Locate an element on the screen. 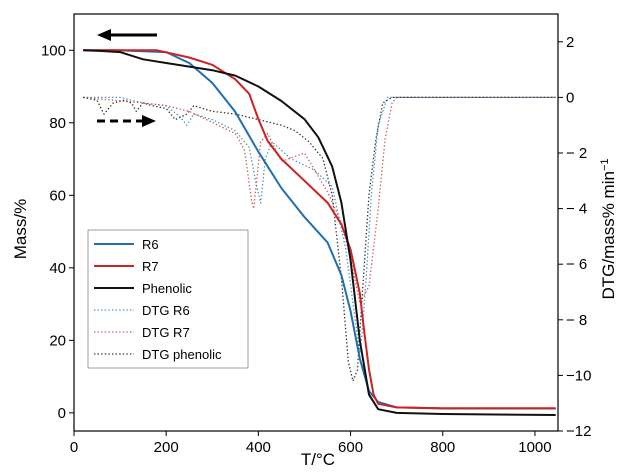 This screenshot has width=625, height=473. x-tick-label: 800 is located at coordinates (442, 447).